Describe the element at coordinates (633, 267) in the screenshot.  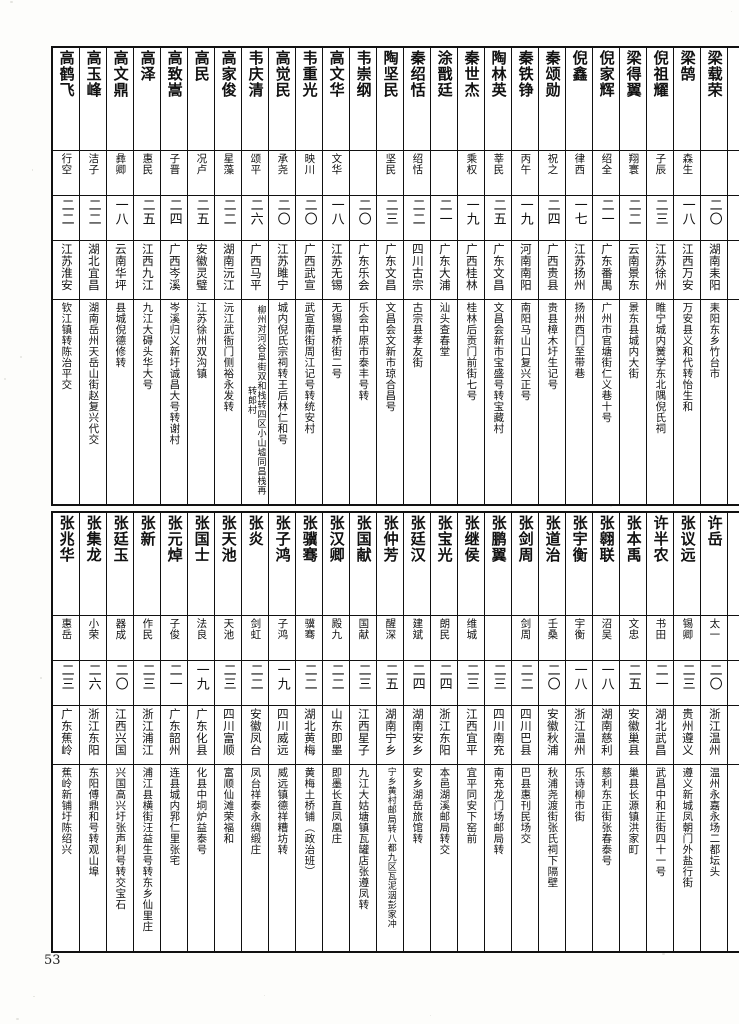
I see `cell-text-origin: 云南景东` at that location.